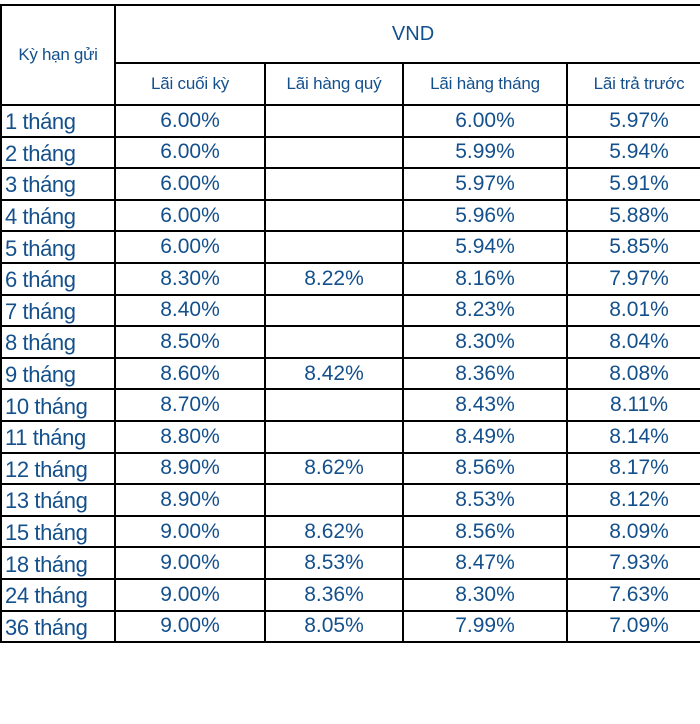 Image resolution: width=700 pixels, height=724 pixels. What do you see at coordinates (58, 500) in the screenshot?
I see `term-cell: 13 tháng` at bounding box center [58, 500].